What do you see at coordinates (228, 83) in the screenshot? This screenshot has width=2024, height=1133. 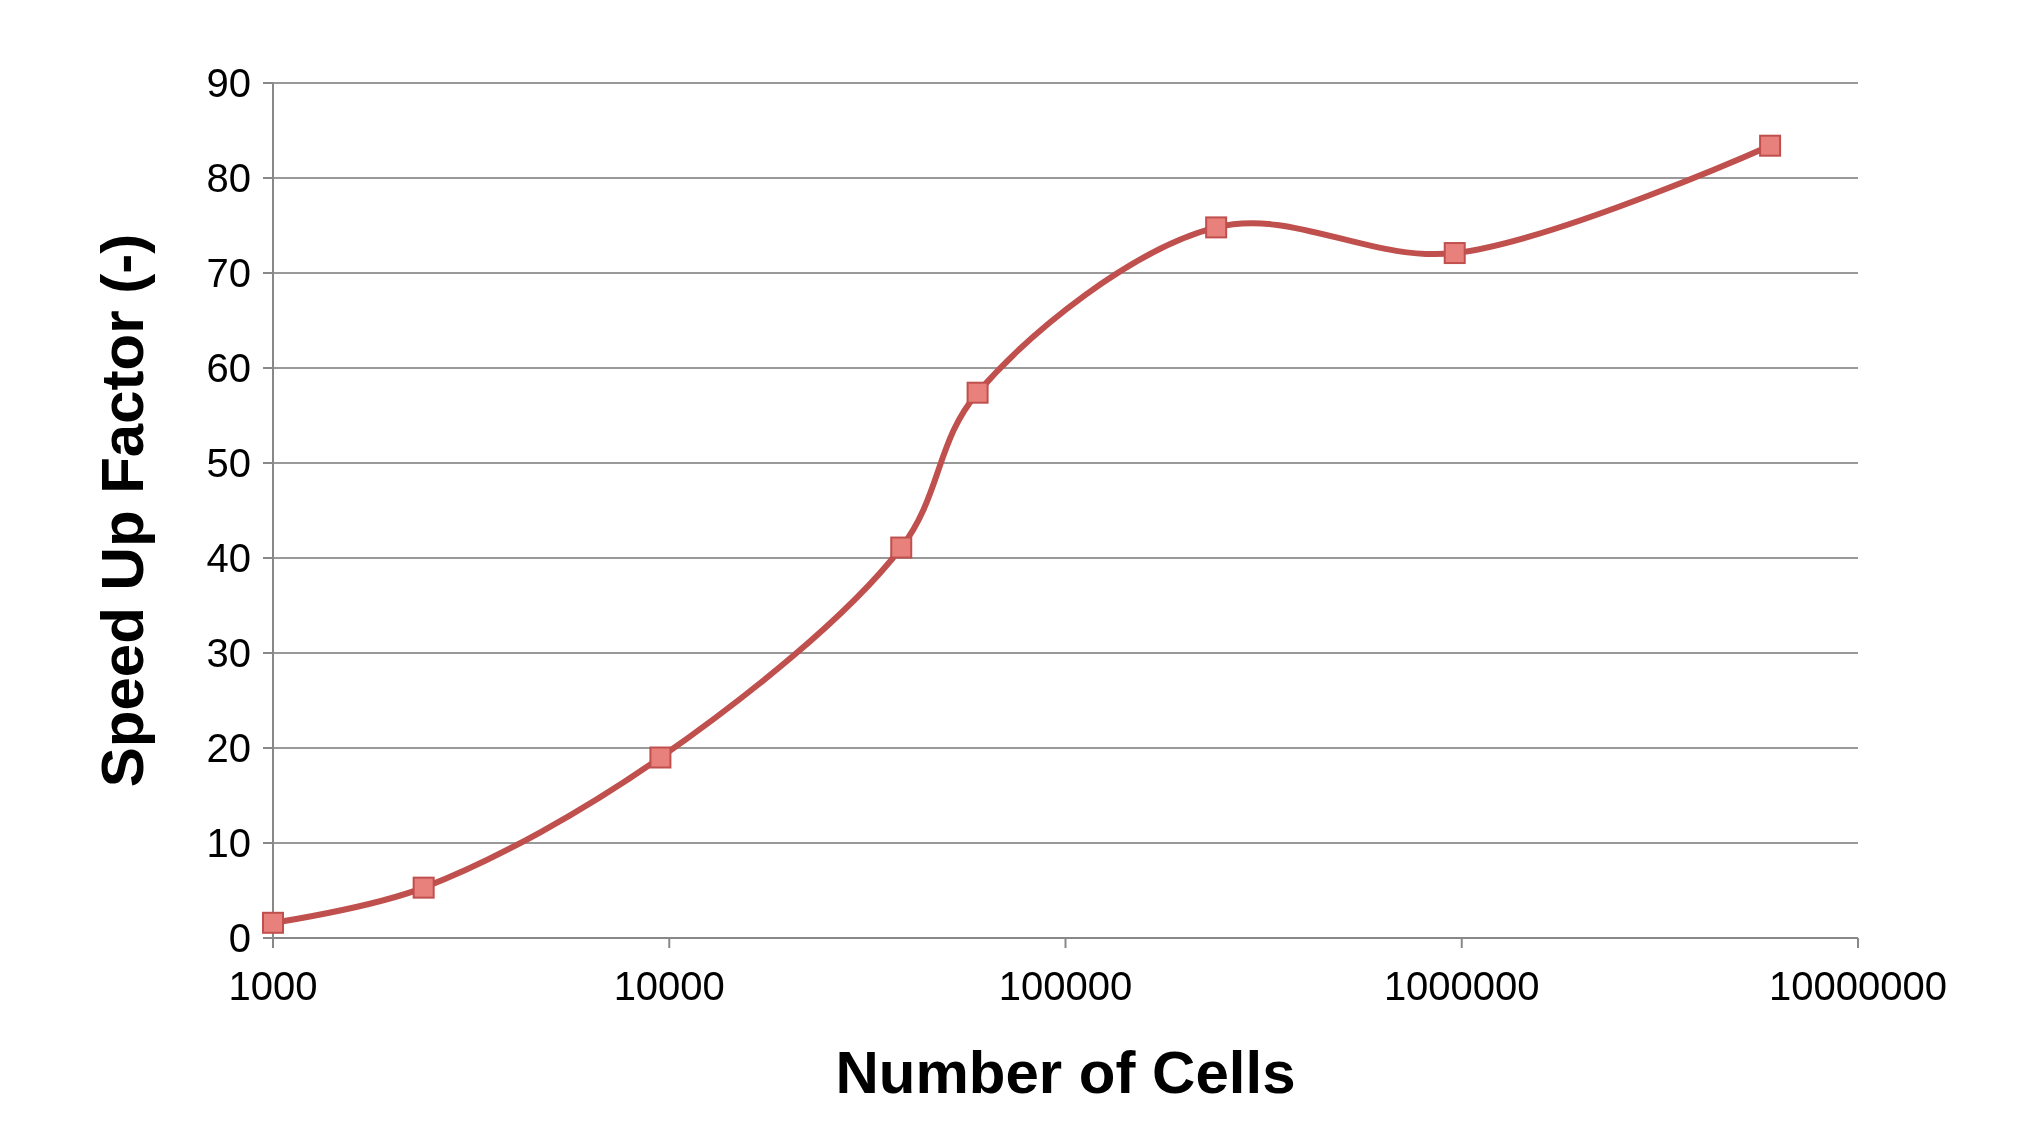 I see `y-tick-label: 90` at bounding box center [228, 83].